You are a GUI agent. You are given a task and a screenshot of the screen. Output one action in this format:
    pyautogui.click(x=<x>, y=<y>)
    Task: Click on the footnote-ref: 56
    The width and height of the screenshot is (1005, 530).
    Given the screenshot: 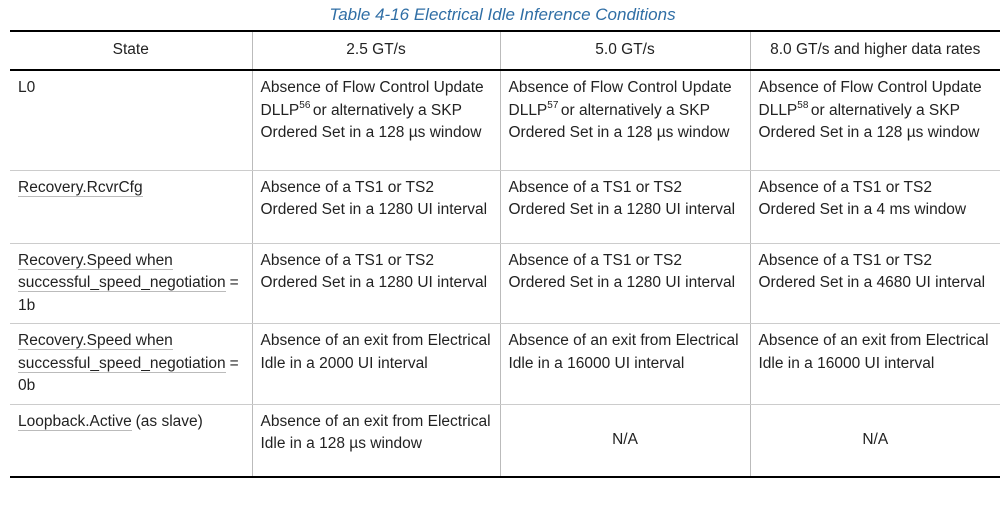 What is the action you would take?
    pyautogui.click(x=305, y=106)
    